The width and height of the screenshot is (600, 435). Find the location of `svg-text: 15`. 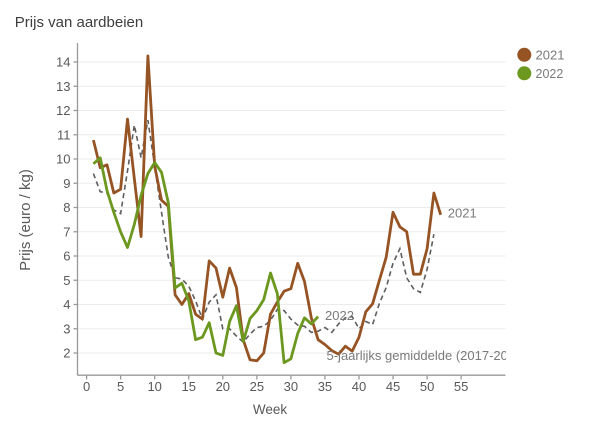

svg-text: 15 is located at coordinates (189, 386).